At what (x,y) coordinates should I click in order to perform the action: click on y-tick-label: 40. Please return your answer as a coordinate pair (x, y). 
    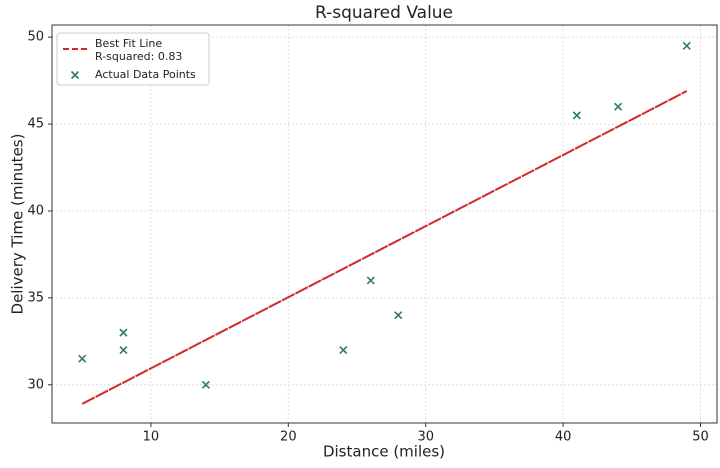
    Looking at the image, I should click on (35, 210).